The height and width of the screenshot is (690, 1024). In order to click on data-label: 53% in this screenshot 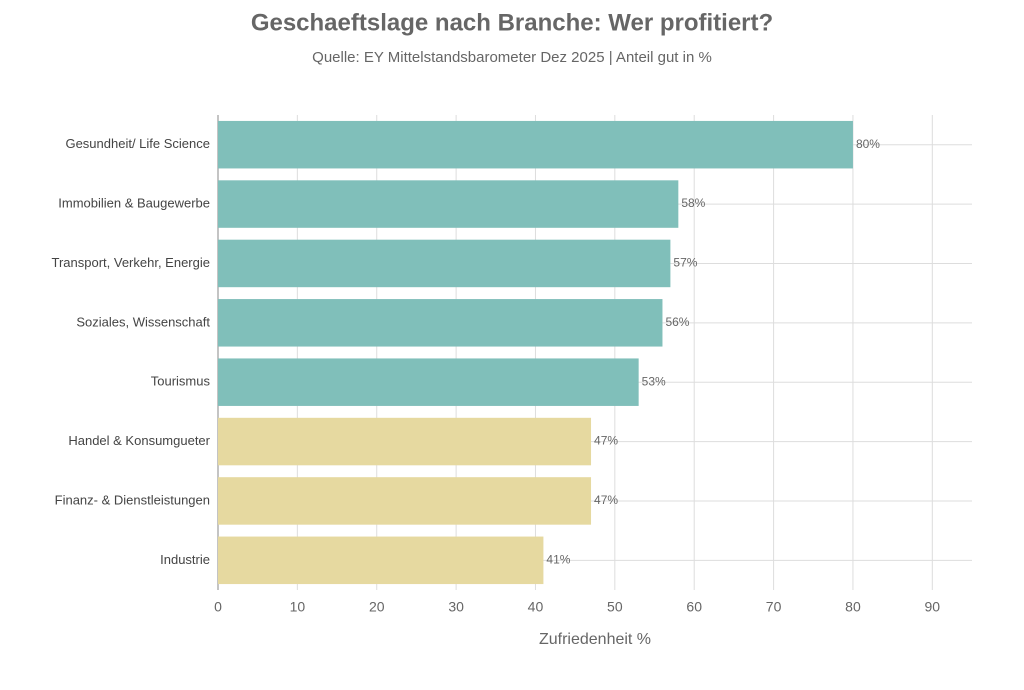, I will do `click(654, 381)`.